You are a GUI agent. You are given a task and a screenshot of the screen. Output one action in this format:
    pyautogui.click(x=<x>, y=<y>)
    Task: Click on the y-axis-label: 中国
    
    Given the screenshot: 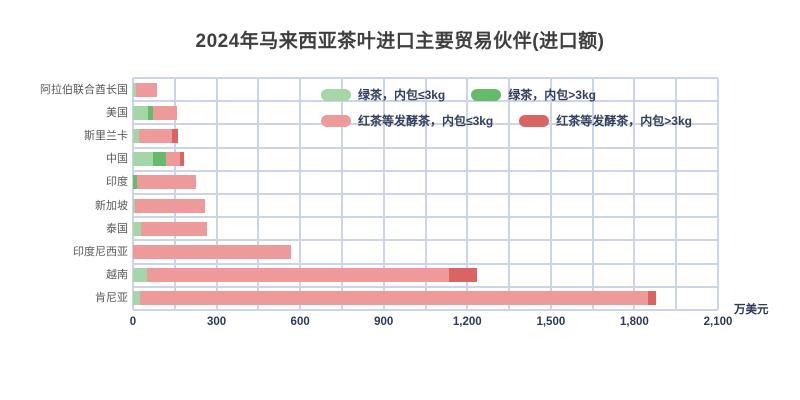 What is the action you would take?
    pyautogui.click(x=117, y=159)
    